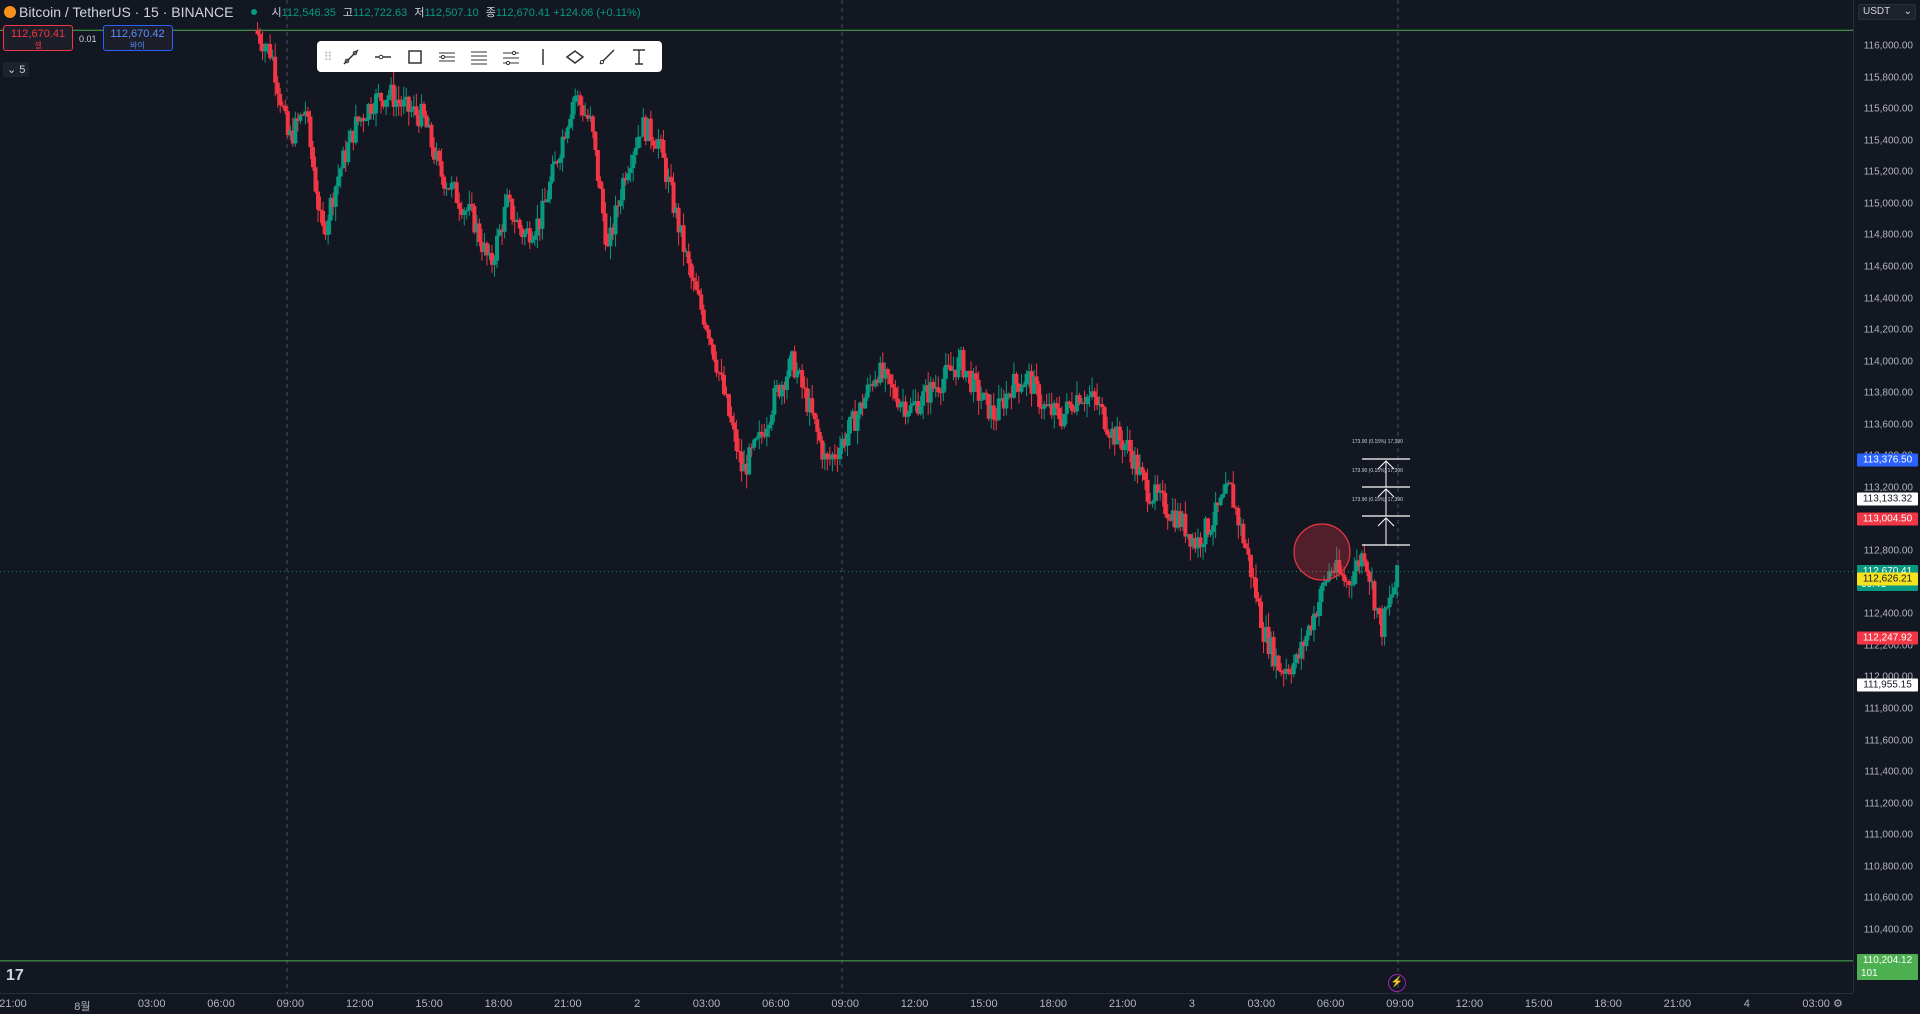 The width and height of the screenshot is (1920, 1014). Describe the element at coordinates (511, 57) in the screenshot. I see `pitchfork-icon` at that location.